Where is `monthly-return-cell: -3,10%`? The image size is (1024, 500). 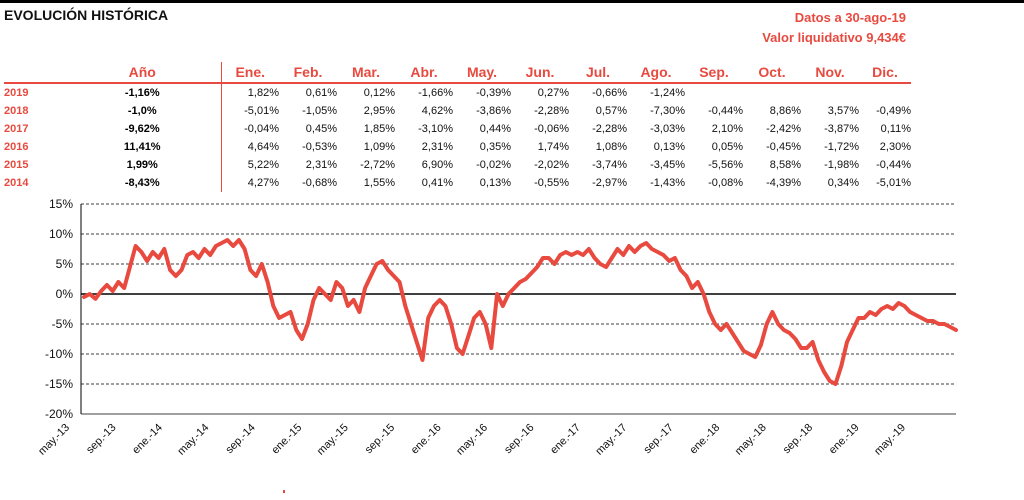 monthly-return-cell: -3,10% is located at coordinates (435, 129).